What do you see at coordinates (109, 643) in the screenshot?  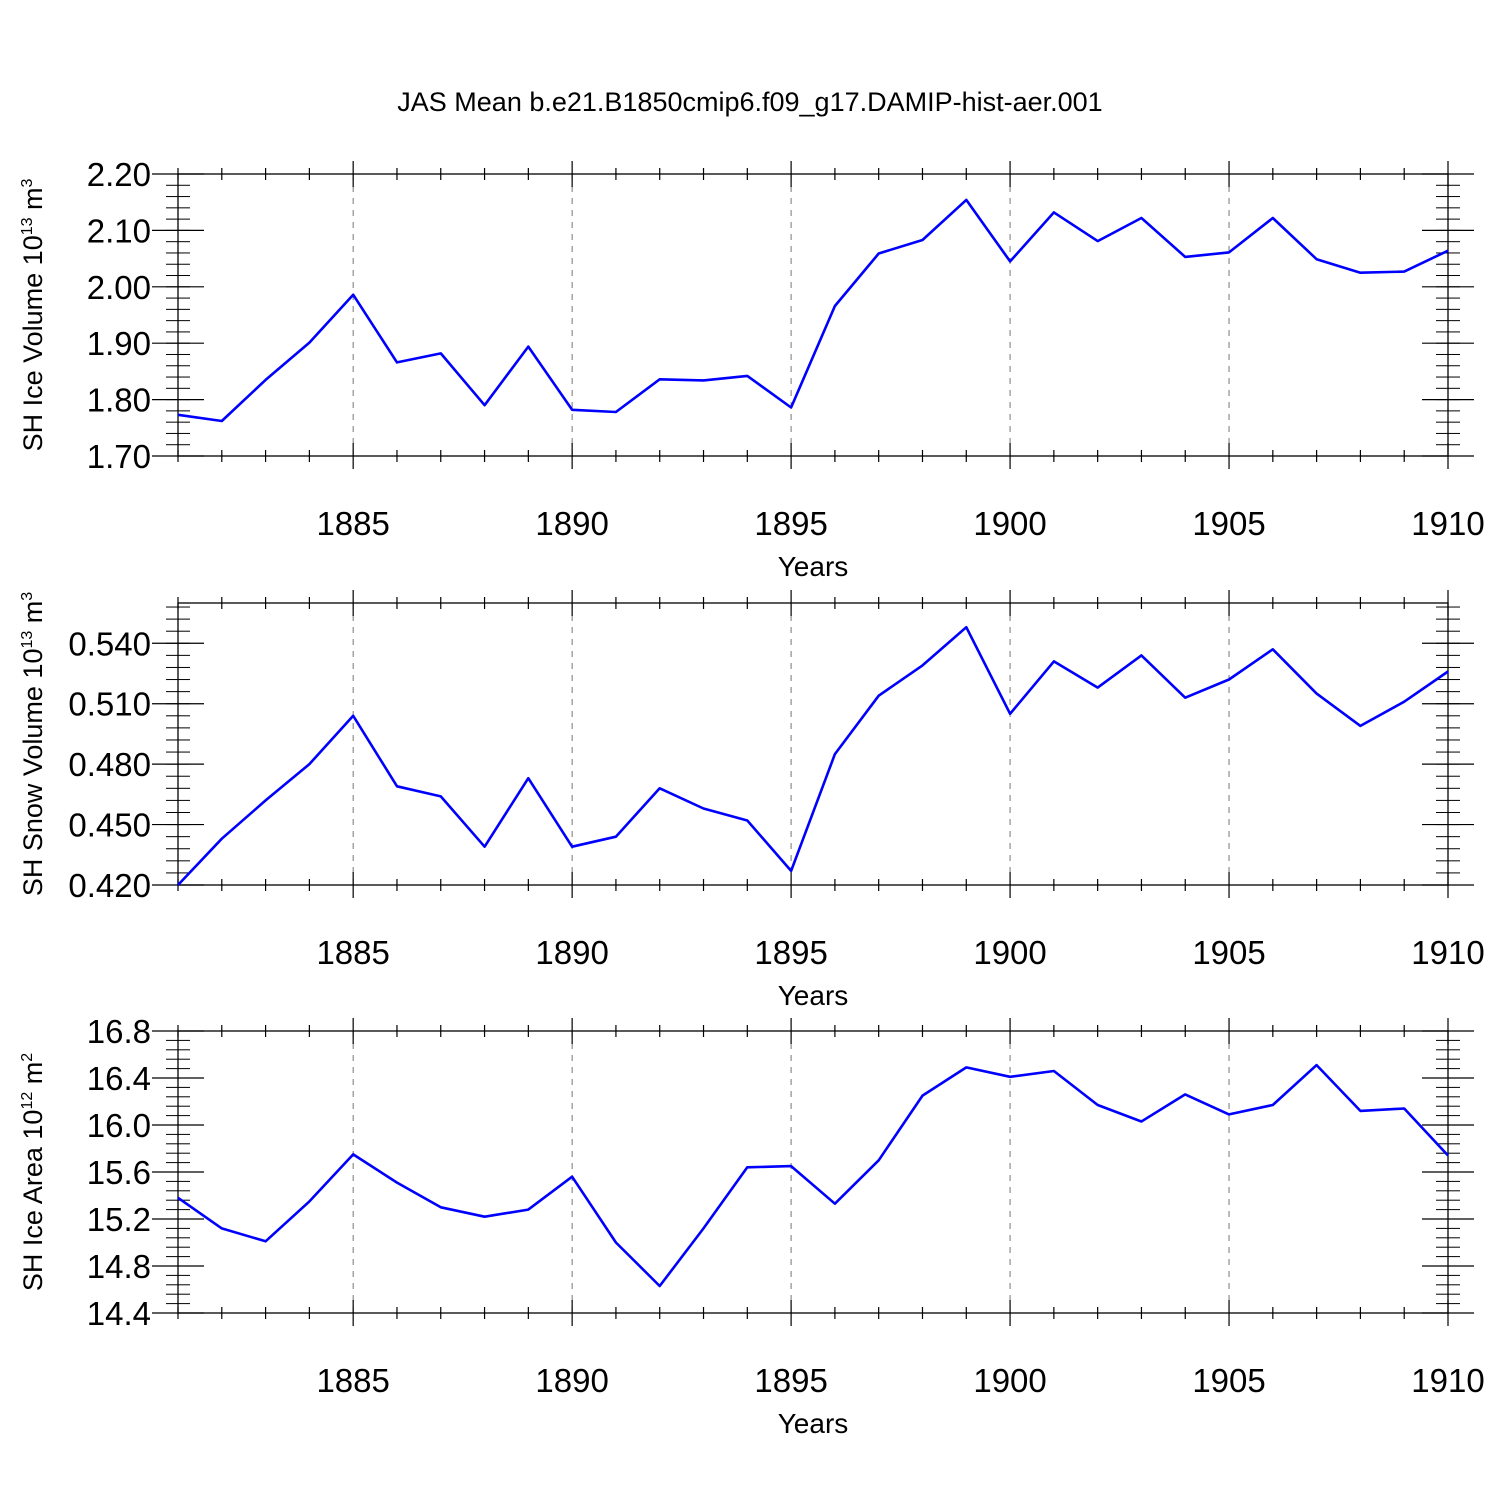 I see `y-tick-label: 0.540` at bounding box center [109, 643].